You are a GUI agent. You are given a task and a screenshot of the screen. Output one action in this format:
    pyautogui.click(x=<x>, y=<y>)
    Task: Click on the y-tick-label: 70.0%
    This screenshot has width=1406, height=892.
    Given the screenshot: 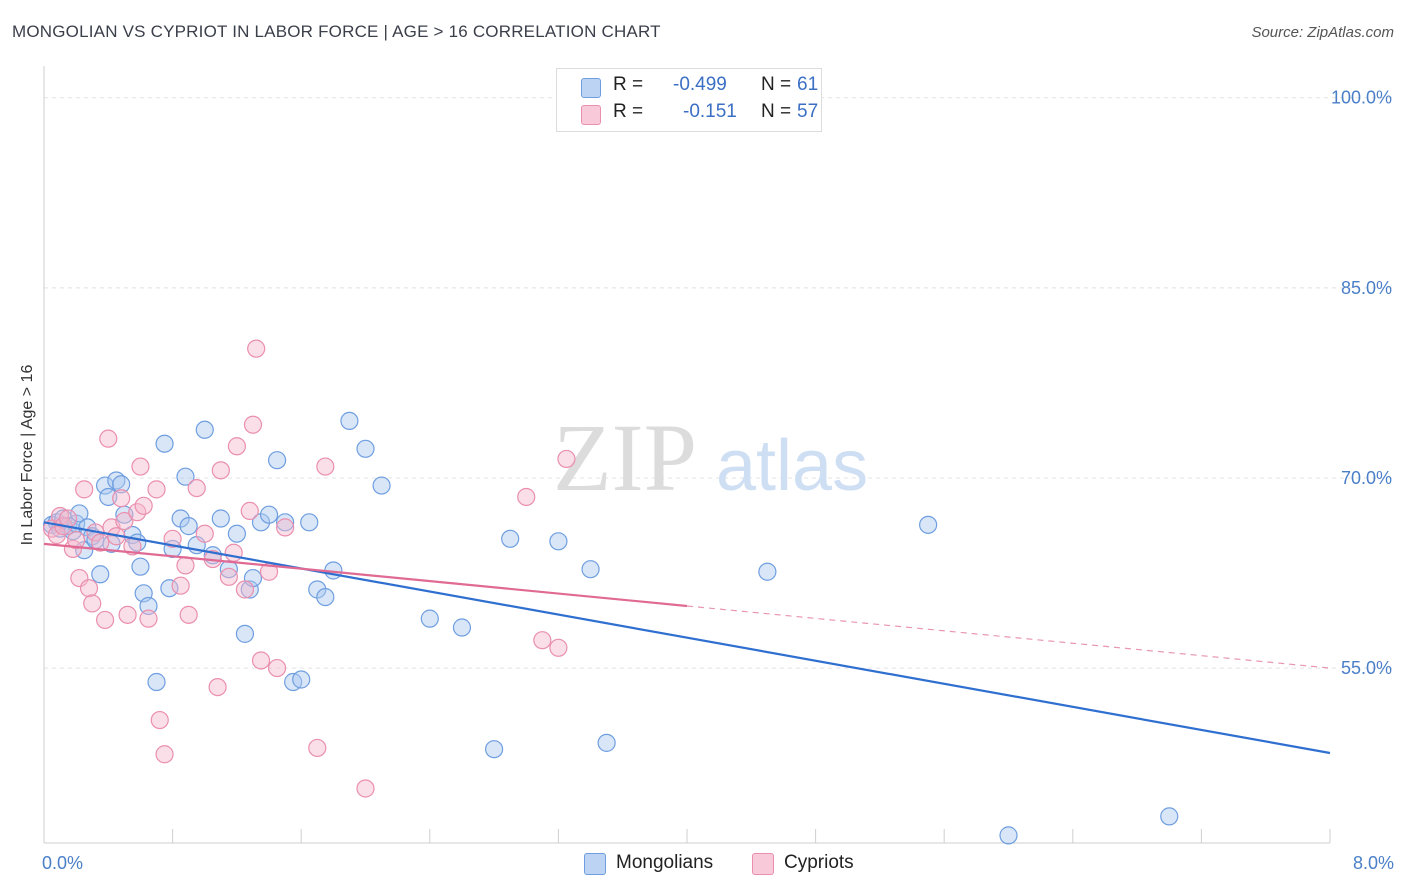 What is the action you would take?
    pyautogui.click(x=1366, y=478)
    